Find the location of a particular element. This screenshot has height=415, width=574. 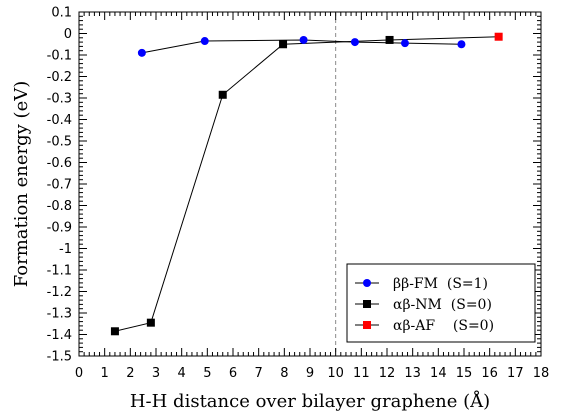

y-tick-label: -0.2 is located at coordinates (59, 77).